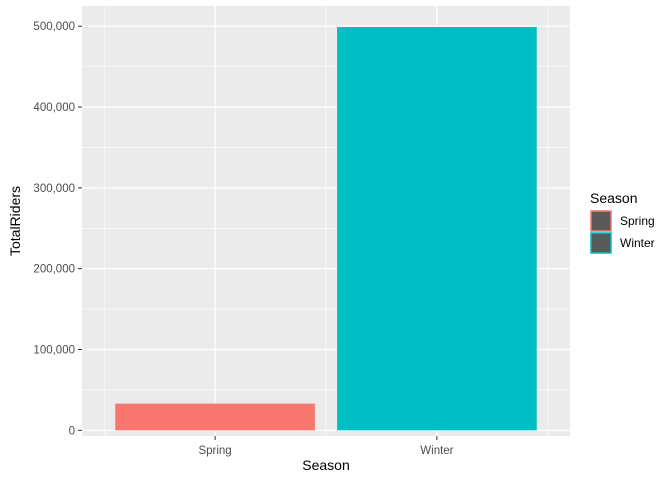 This screenshot has width=672, height=485. What do you see at coordinates (54, 270) in the screenshot?
I see `y-tick-label: 200,000` at bounding box center [54, 270].